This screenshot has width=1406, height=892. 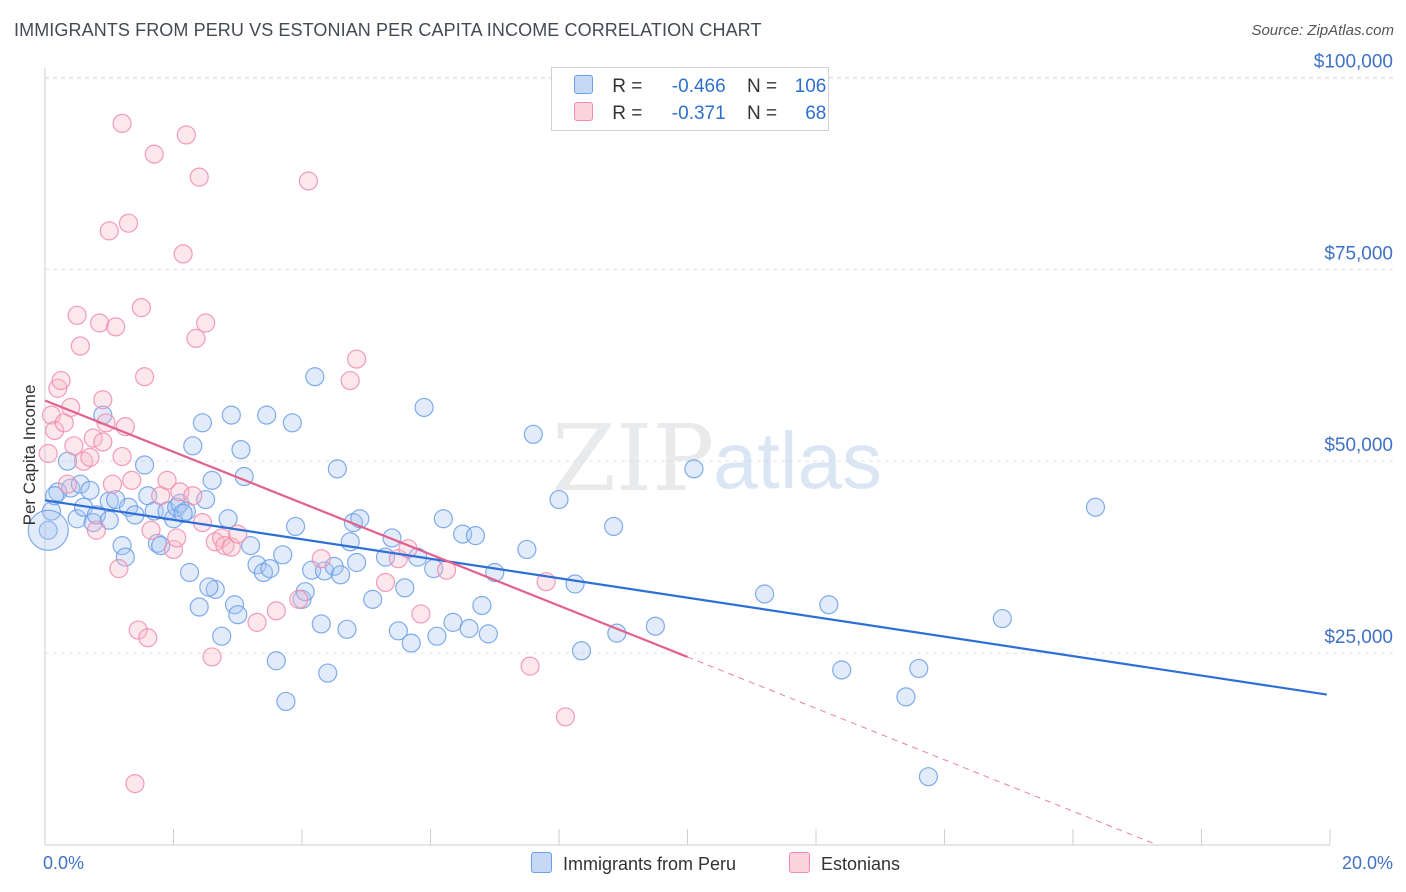 I want to click on stats-legend: R = -0.466 N = 106 R = -0.371 N = 68, so click(x=690, y=99).